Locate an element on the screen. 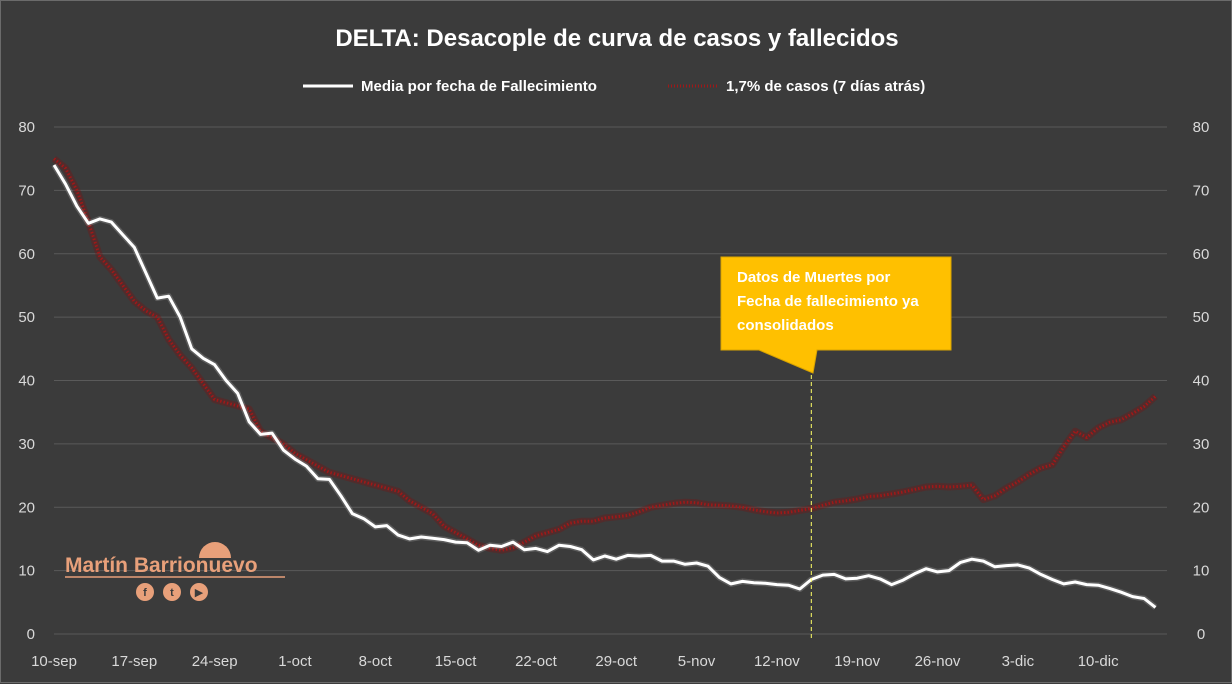 The width and height of the screenshot is (1232, 684). legend-label-deaths: Media por fecha de Fallecimiento is located at coordinates (479, 86).